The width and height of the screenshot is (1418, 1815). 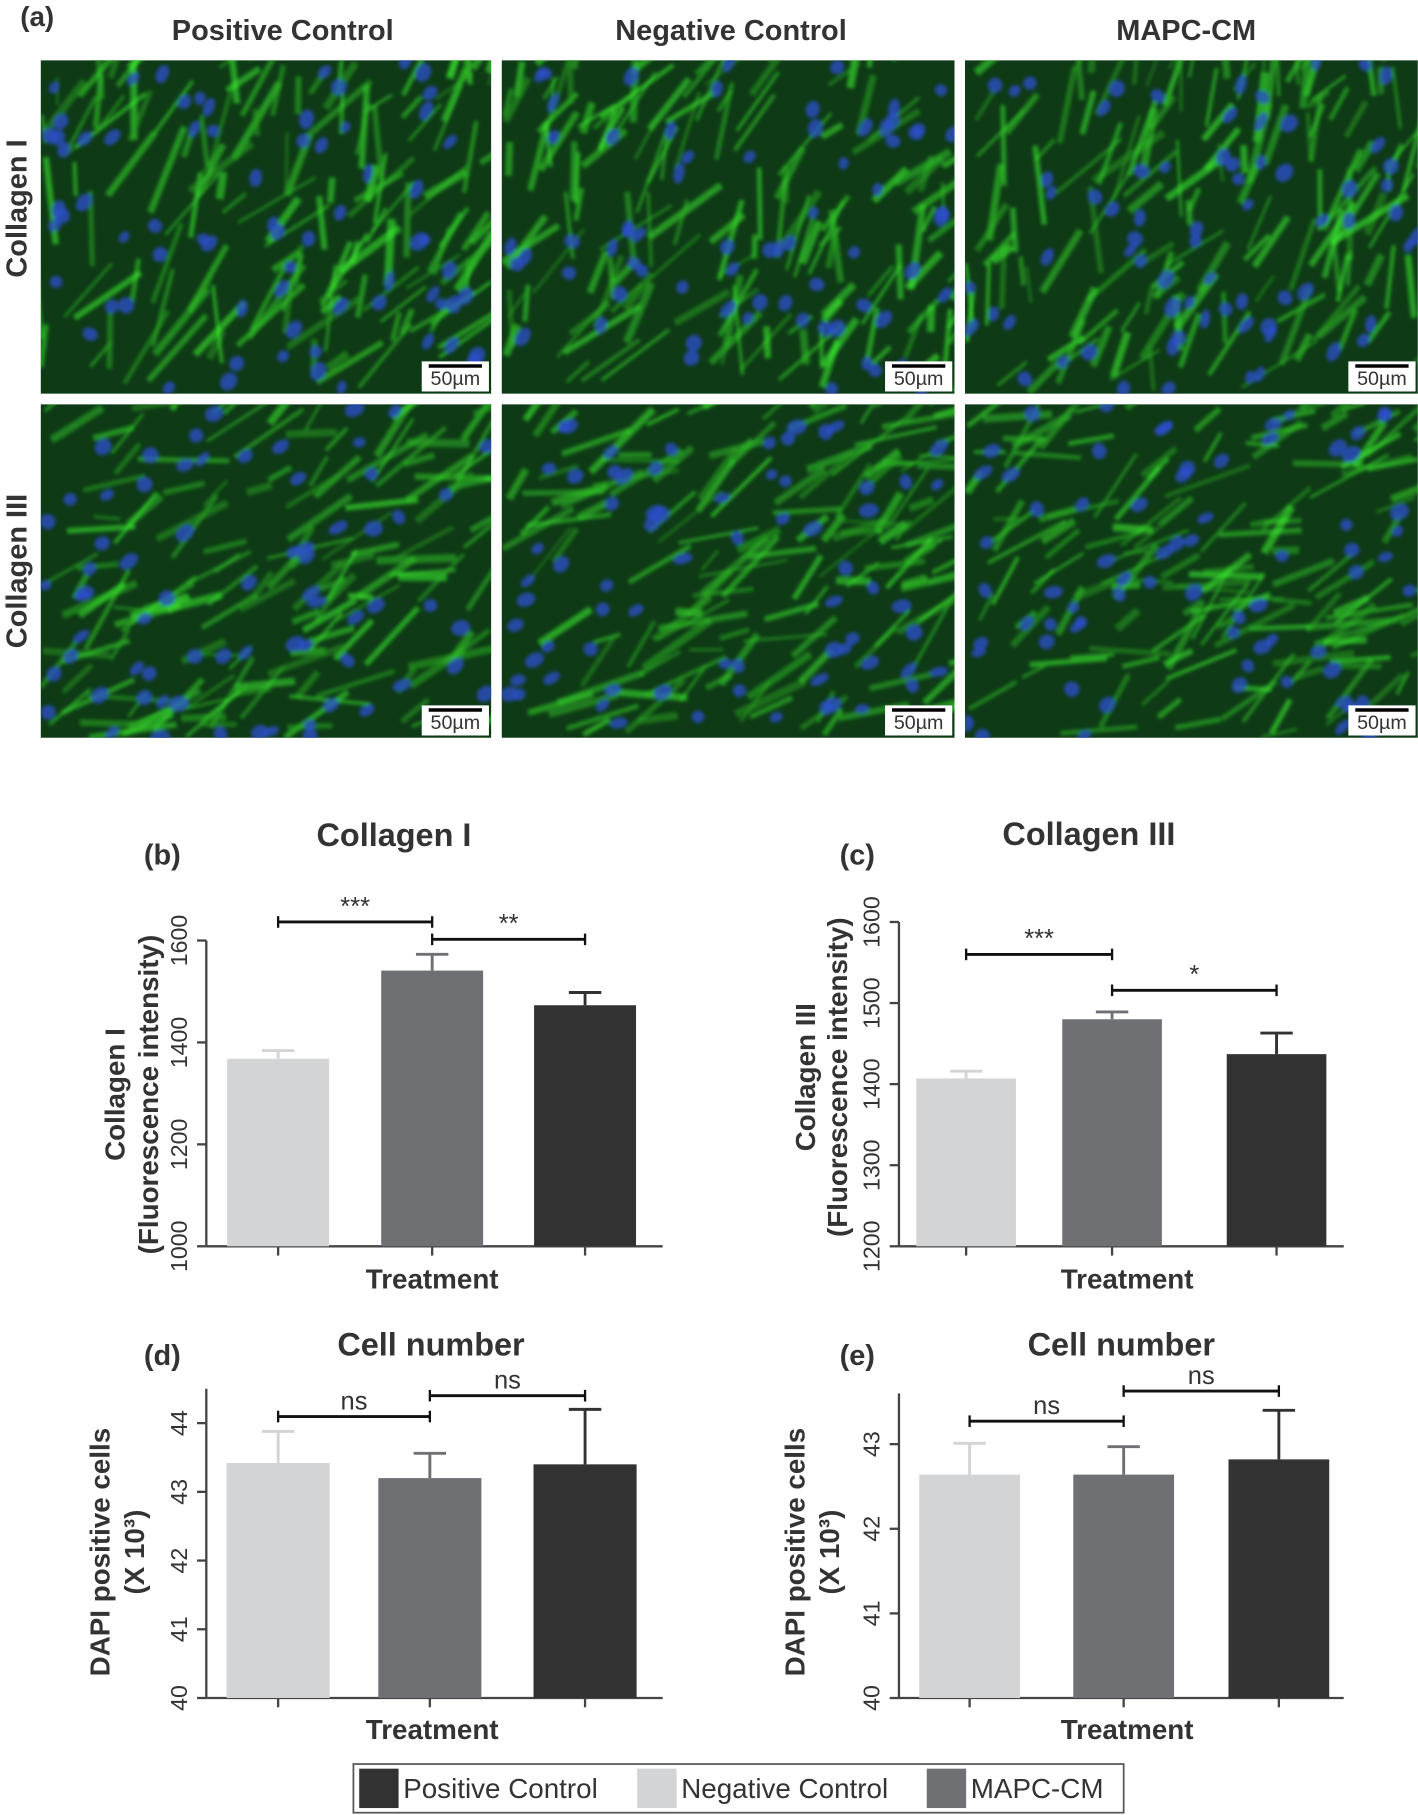 What do you see at coordinates (432, 961) in the screenshot?
I see `error-bar` at bounding box center [432, 961].